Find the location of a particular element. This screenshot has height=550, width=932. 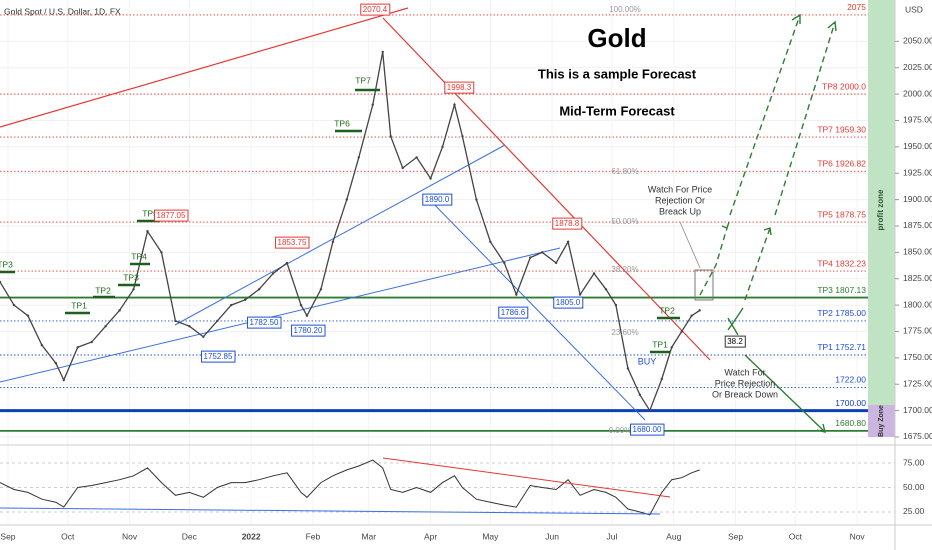

note-up: Rejection Or is located at coordinates (680, 200).